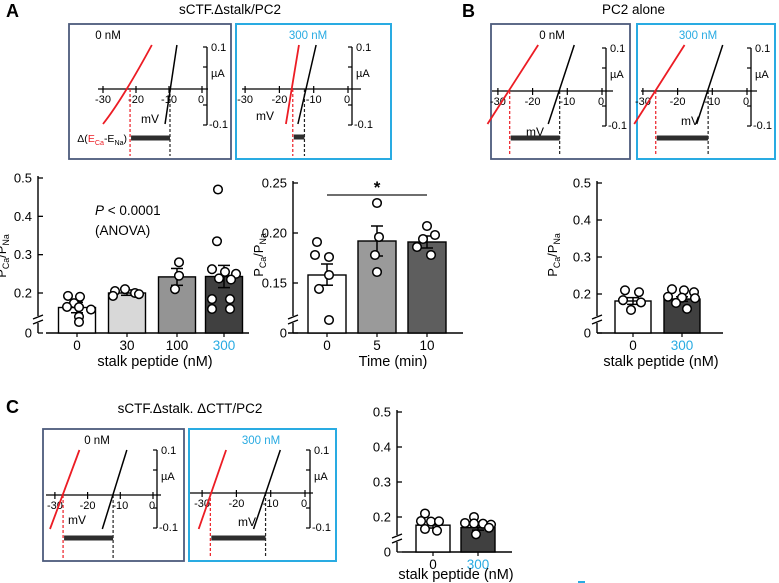 This screenshot has width=779, height=583. I want to click on delta-erev-label: Δ(ECa-ENa), so click(102, 140).